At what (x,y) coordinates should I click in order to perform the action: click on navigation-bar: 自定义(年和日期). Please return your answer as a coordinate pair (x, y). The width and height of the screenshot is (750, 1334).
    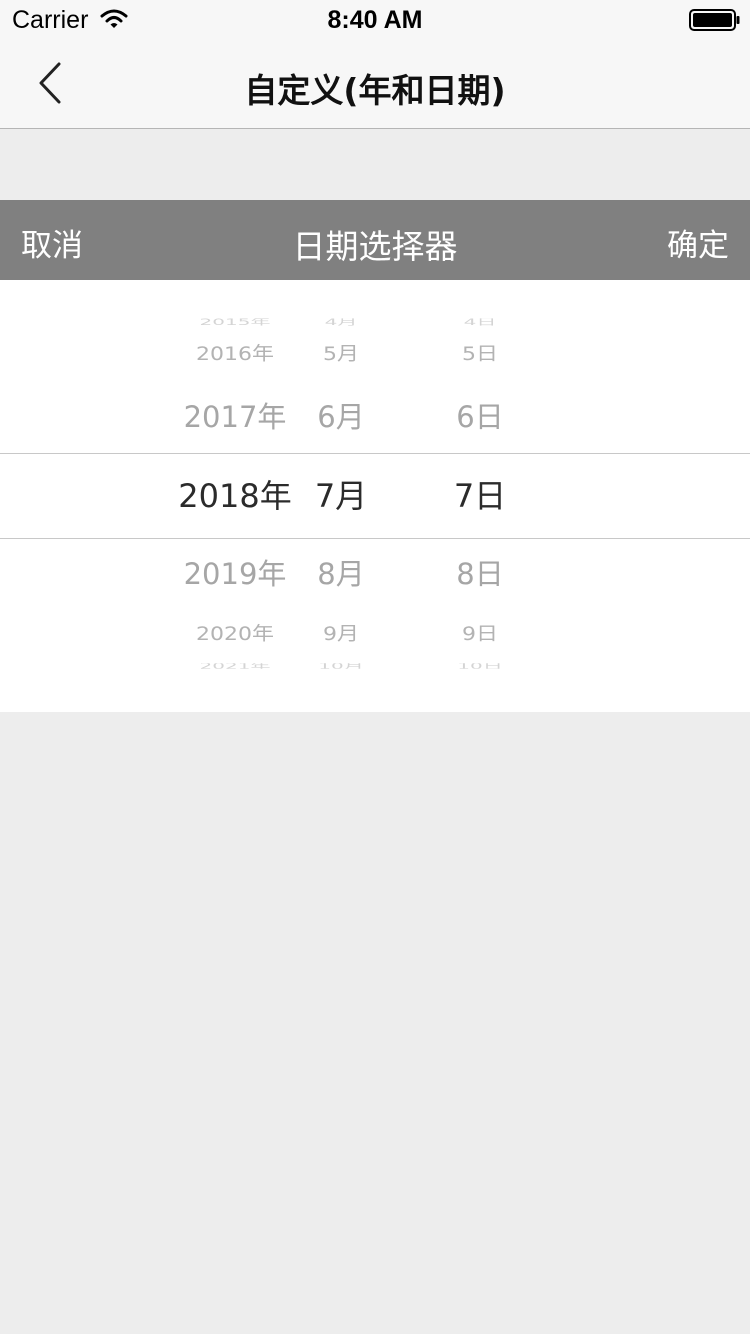
    Looking at the image, I should click on (375, 84).